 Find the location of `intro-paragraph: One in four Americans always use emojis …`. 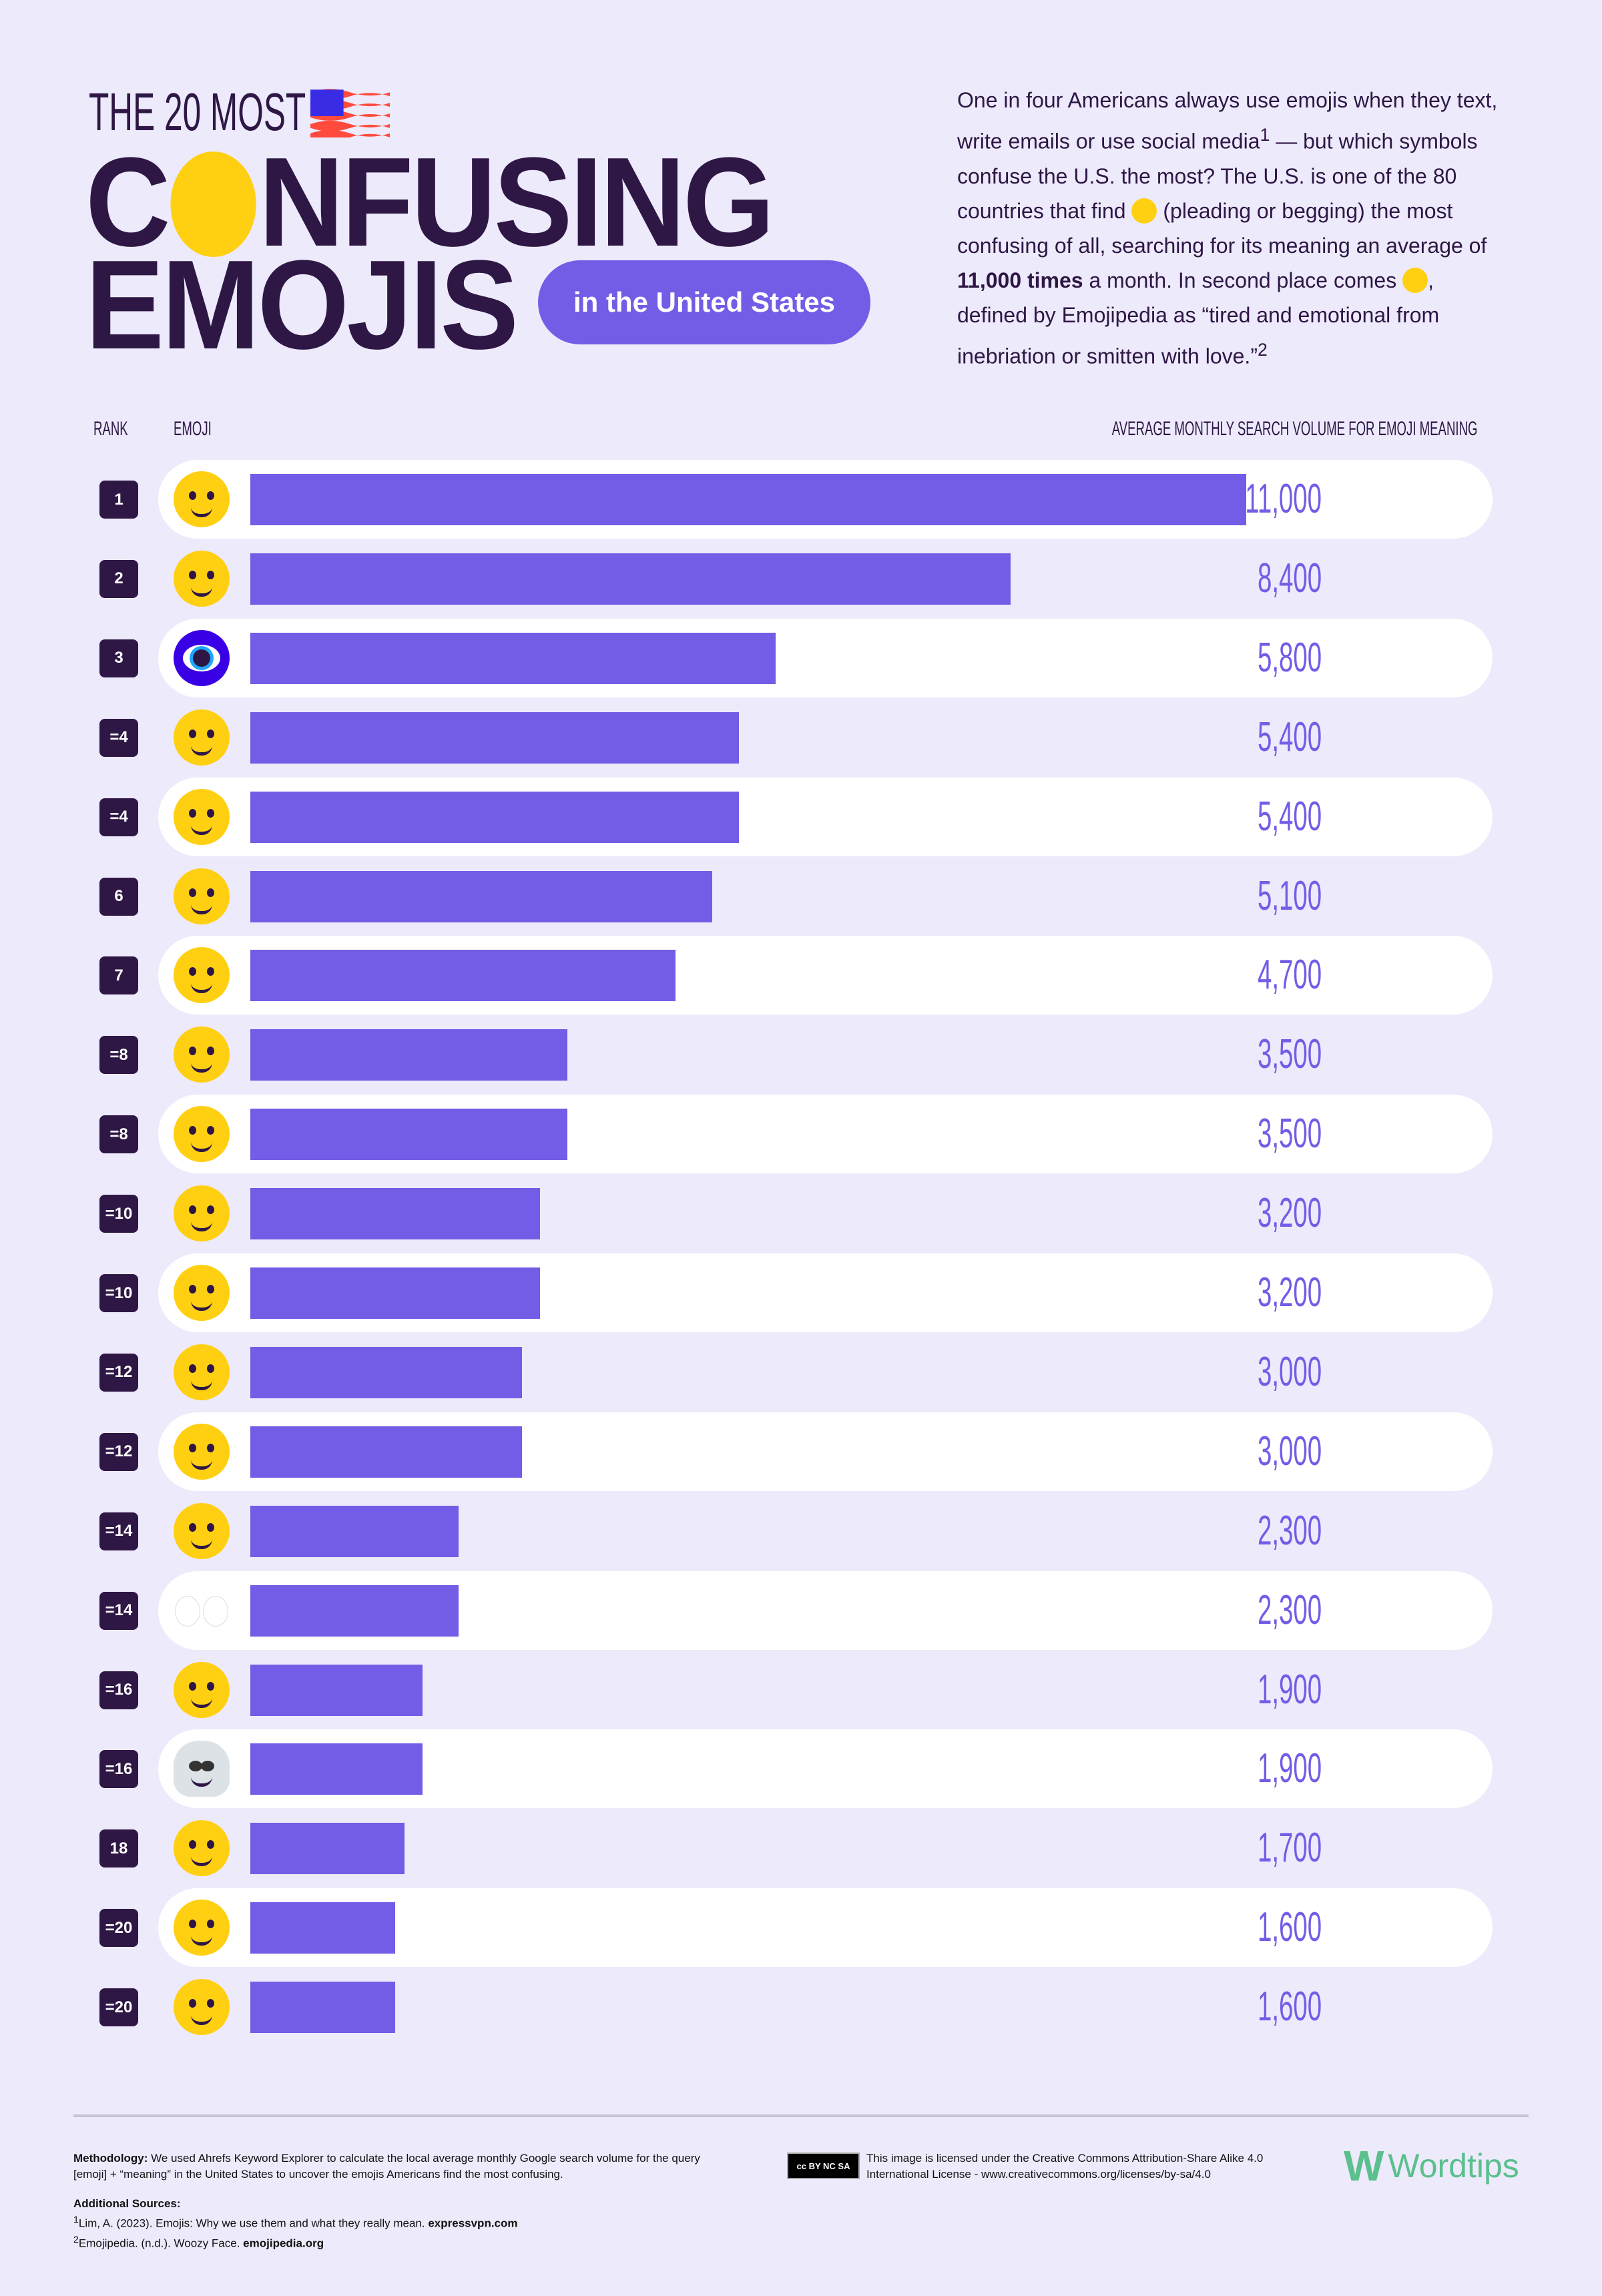

intro-paragraph: One in four Americans always use emojis … is located at coordinates (1227, 228).